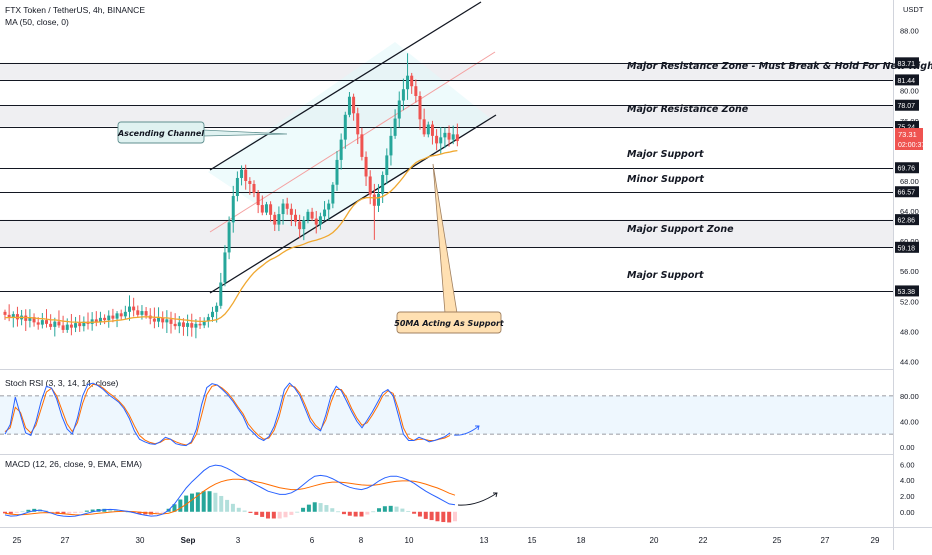 The image size is (932, 555). Describe the element at coordinates (484, 540) in the screenshot. I see `time-tick-8: 13` at that location.